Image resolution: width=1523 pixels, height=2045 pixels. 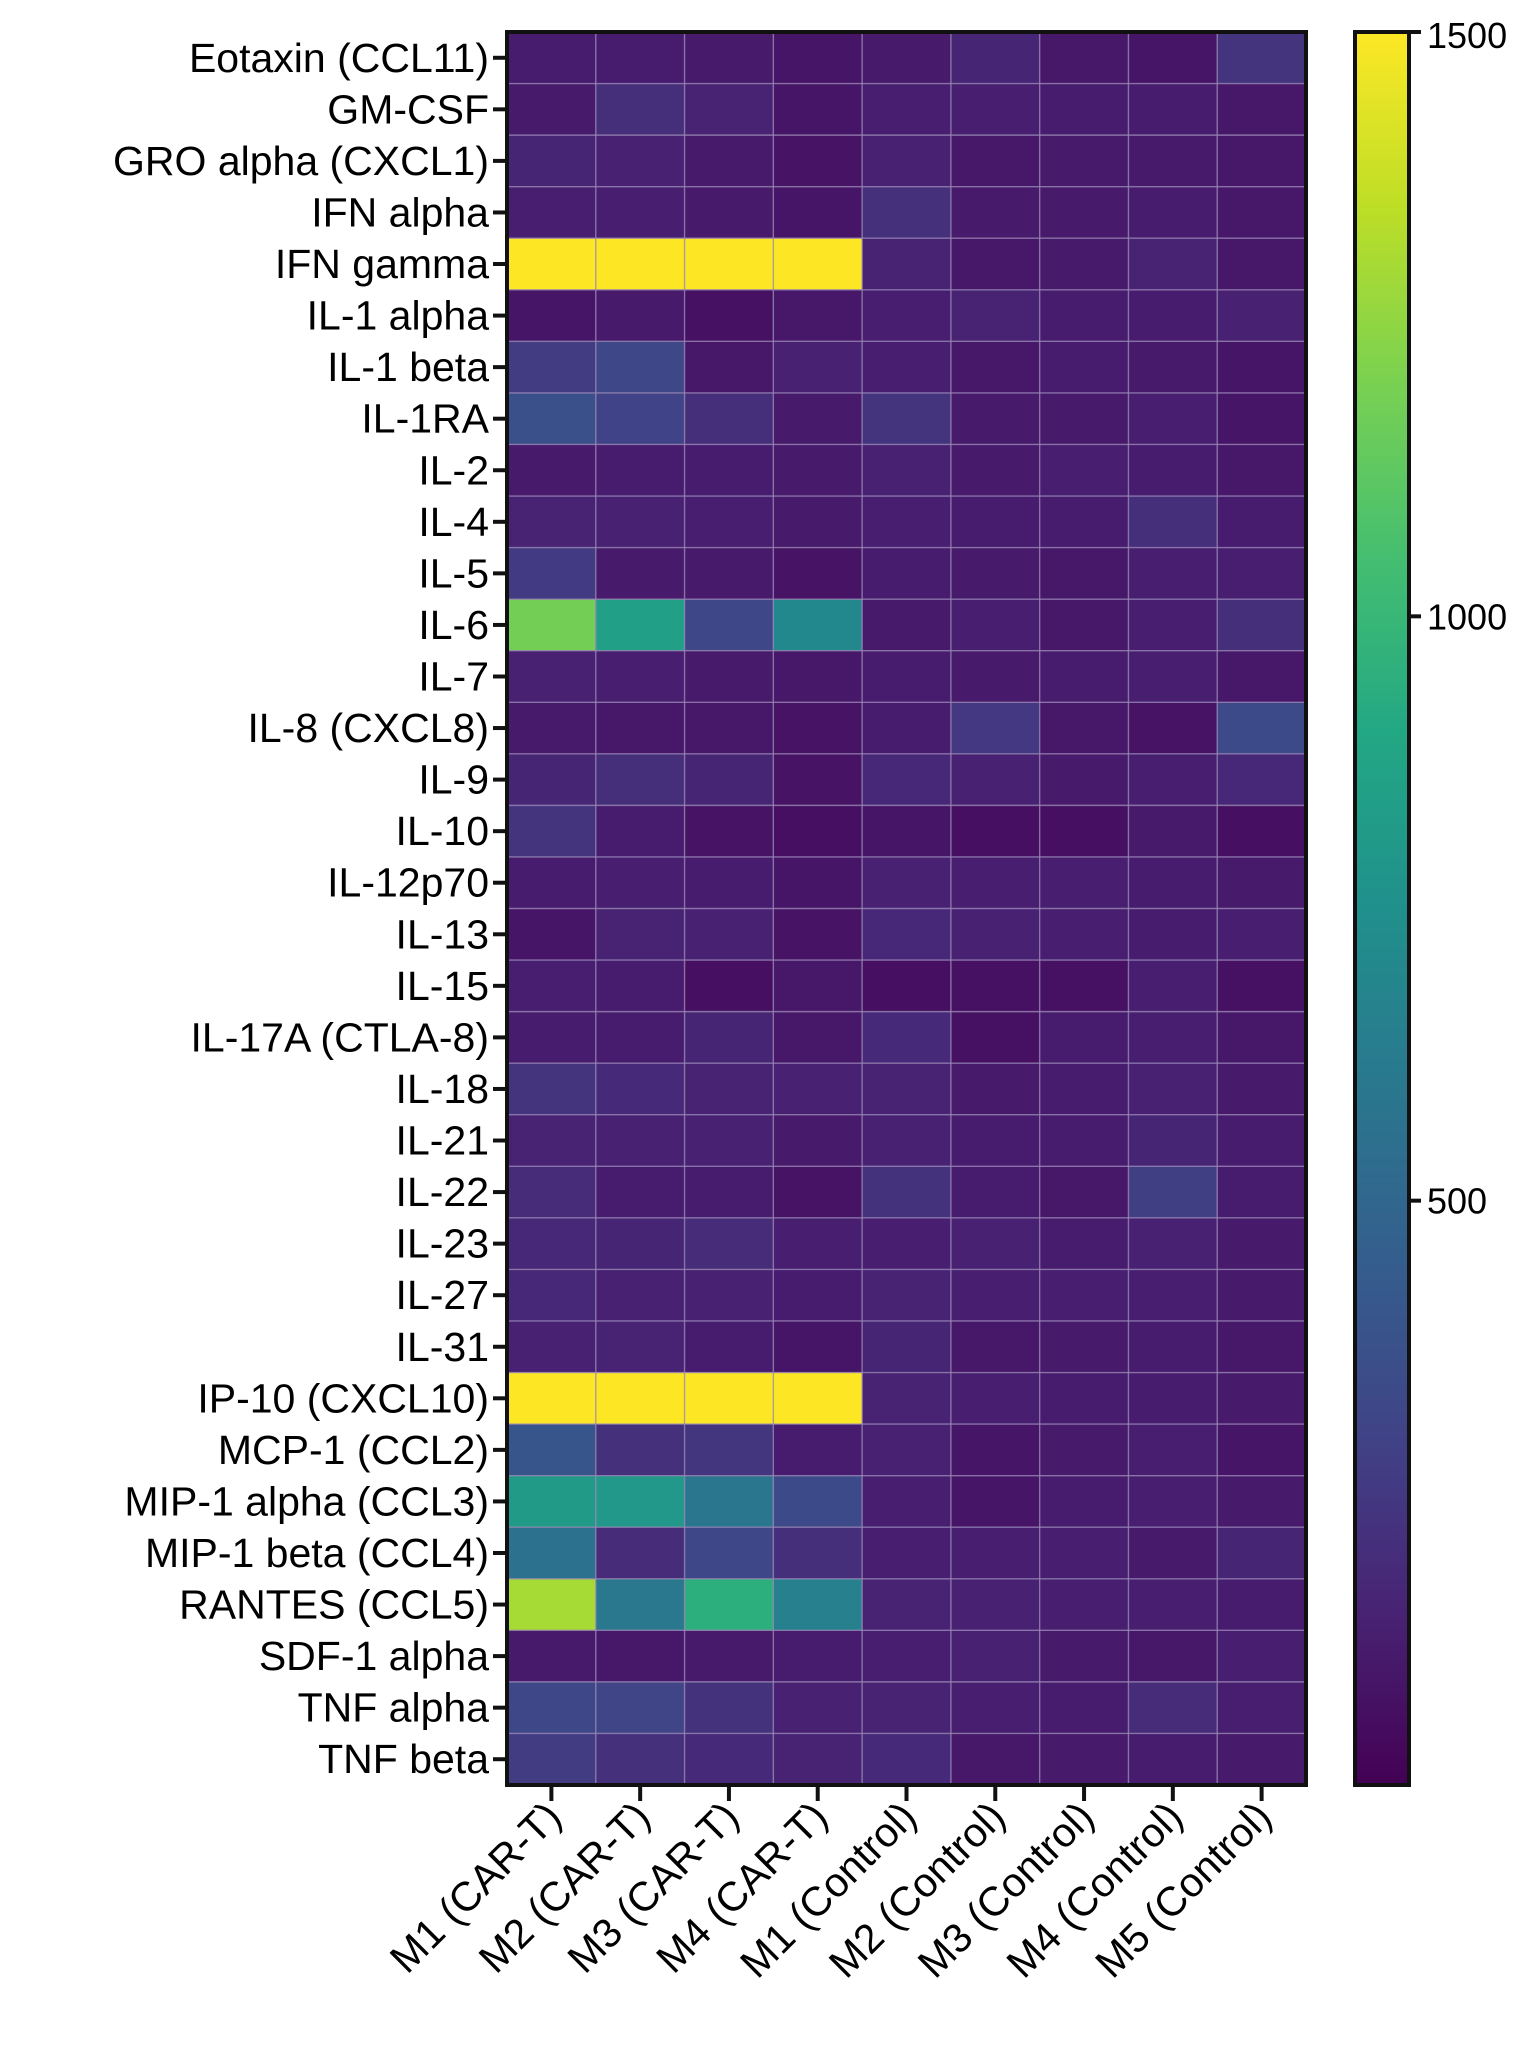 What do you see at coordinates (353, 1450) in the screenshot?
I see `row-label: MCP-1 (CCL2)` at bounding box center [353, 1450].